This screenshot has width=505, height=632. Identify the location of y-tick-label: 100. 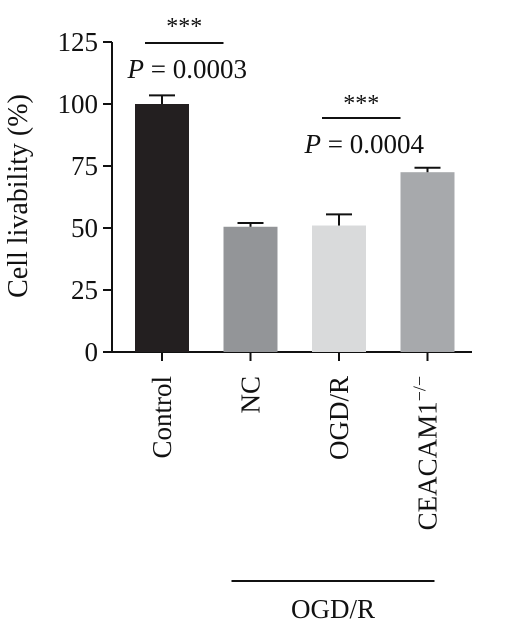
(78, 104).